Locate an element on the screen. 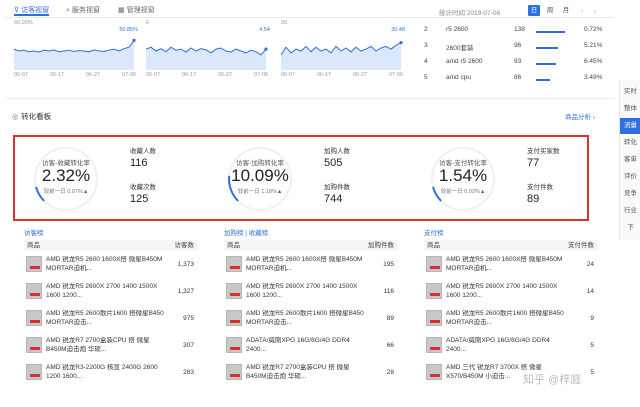  gauge-value: 1.54% is located at coordinates (463, 175).